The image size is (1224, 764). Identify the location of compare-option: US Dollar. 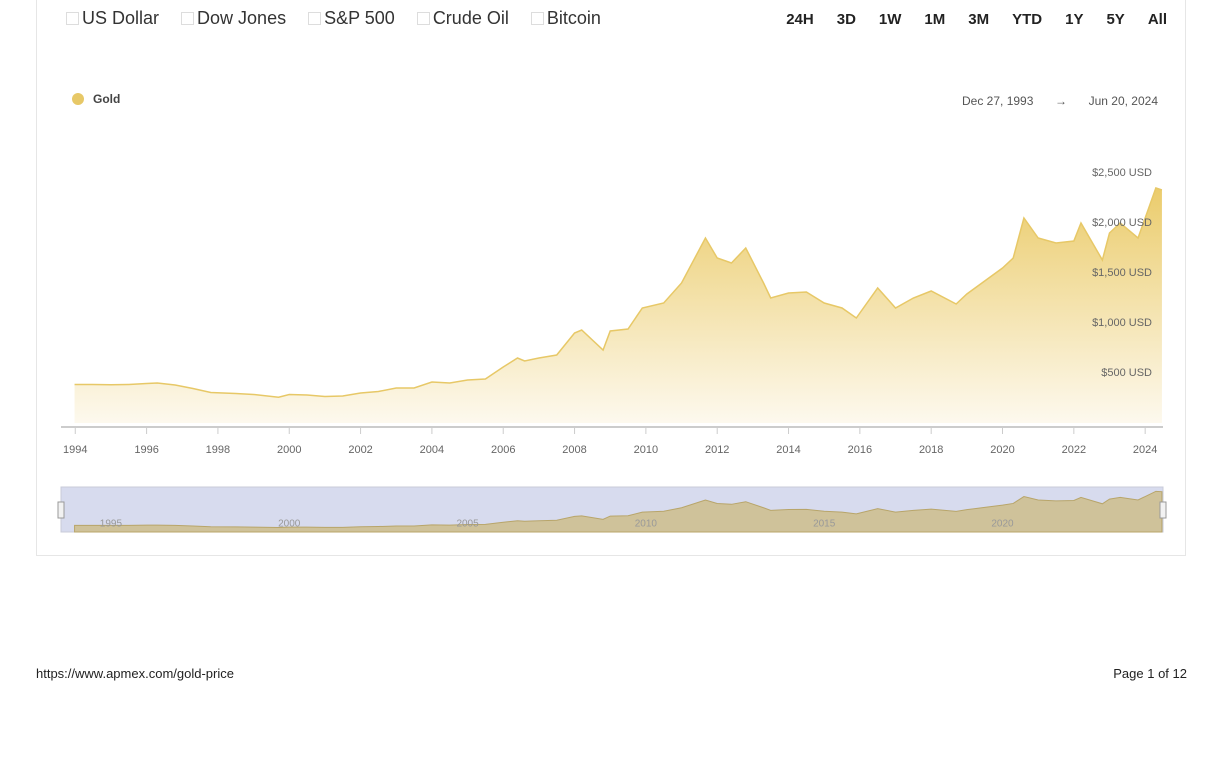
(112, 18).